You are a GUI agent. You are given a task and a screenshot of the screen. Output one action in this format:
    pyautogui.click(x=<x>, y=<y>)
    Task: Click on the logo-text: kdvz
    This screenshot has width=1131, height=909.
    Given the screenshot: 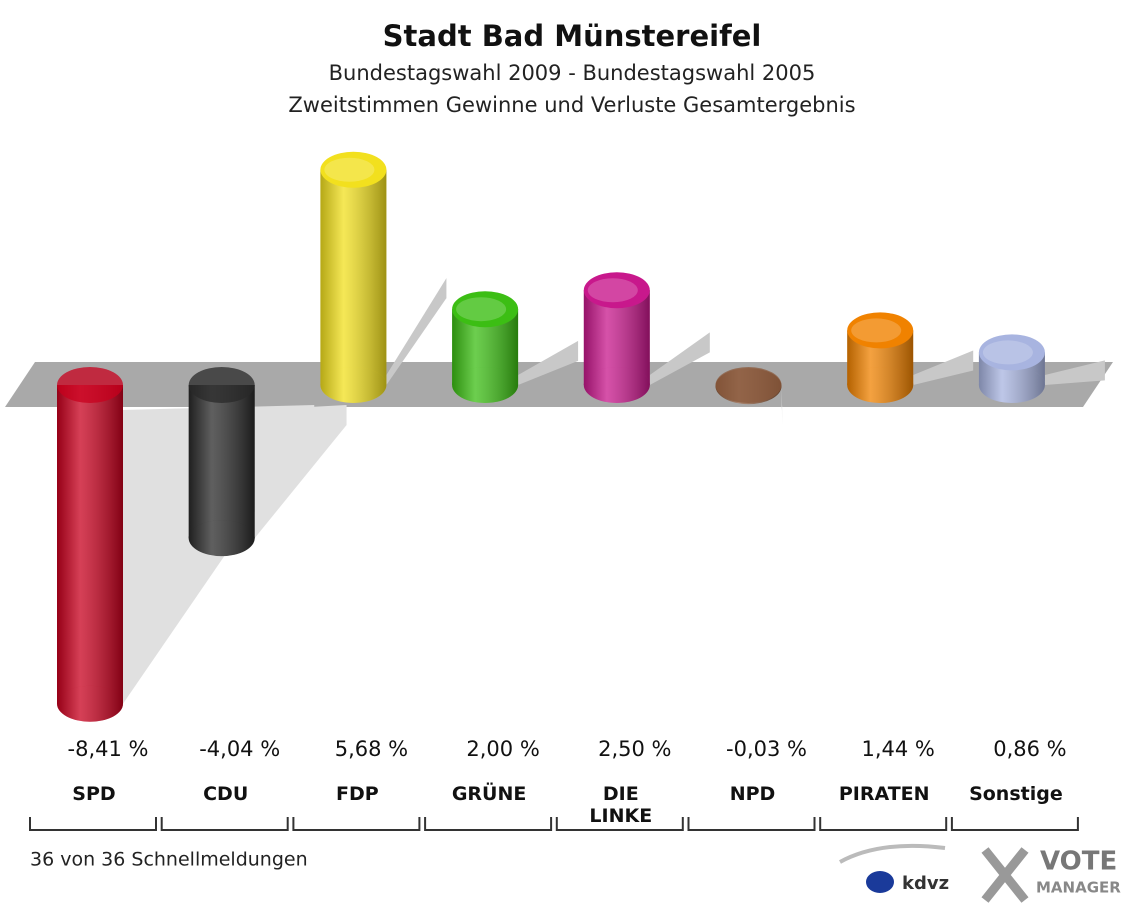 What is the action you would take?
    pyautogui.click(x=925, y=883)
    